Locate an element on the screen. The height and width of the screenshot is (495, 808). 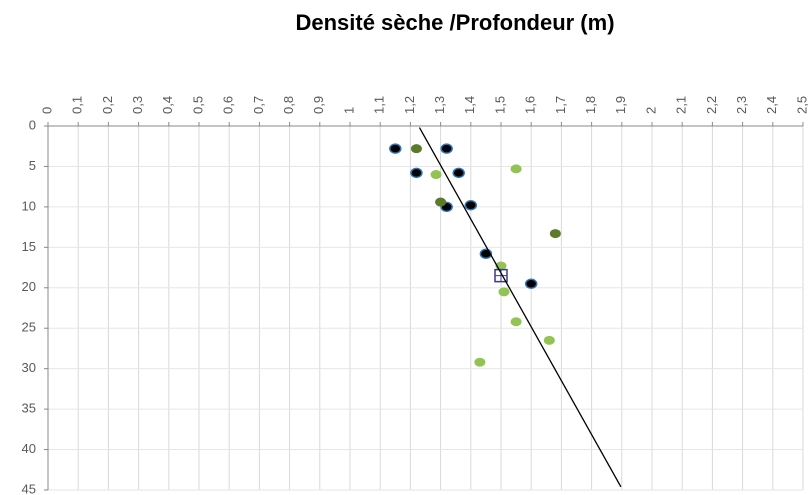
x-tick-label: 1,8 is located at coordinates (590, 105).